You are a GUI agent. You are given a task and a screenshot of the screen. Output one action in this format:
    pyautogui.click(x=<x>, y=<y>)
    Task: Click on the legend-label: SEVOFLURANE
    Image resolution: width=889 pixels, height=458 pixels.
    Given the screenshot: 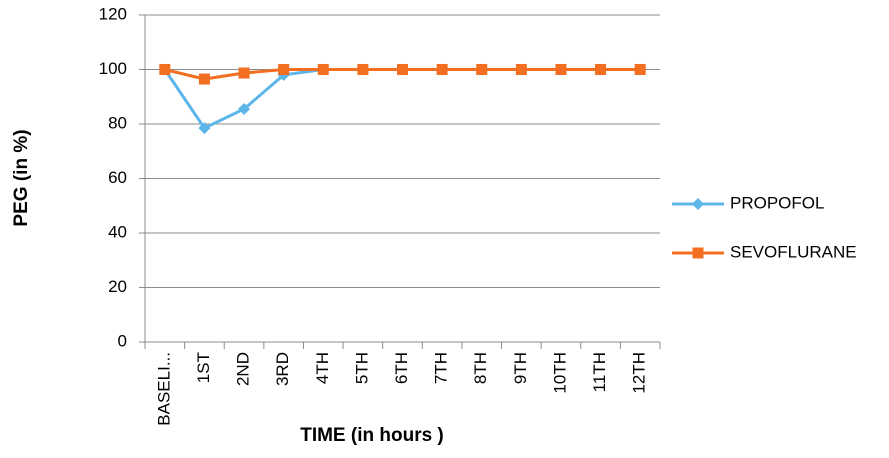 What is the action you would take?
    pyautogui.click(x=793, y=251)
    